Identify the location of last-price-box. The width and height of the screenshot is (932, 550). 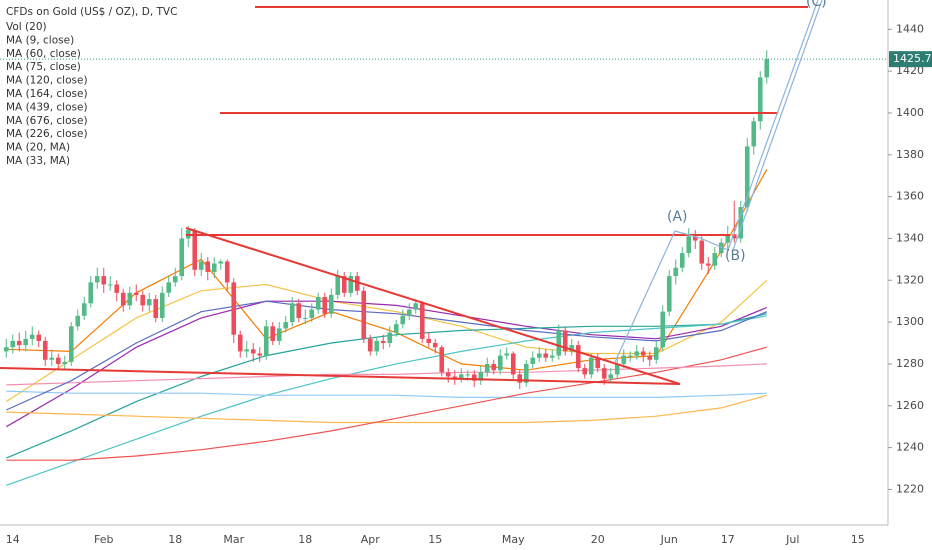
(910, 59).